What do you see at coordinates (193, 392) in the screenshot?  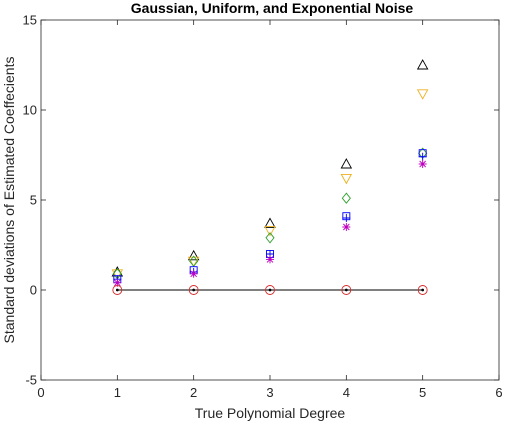 I see `x-tick-label: 2` at bounding box center [193, 392].